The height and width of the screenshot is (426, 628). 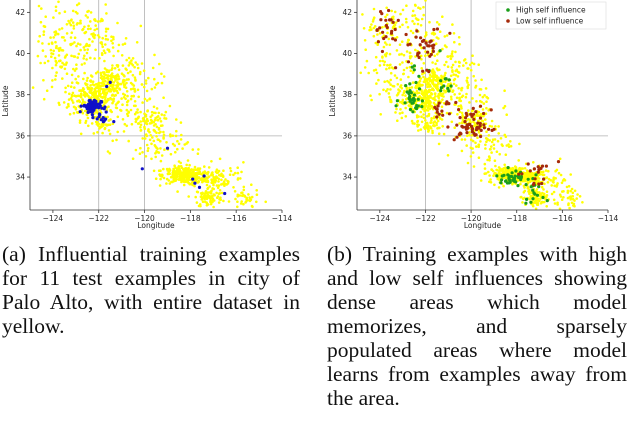 What do you see at coordinates (53, 218) in the screenshot?
I see `x-tick-label: −124` at bounding box center [53, 218].